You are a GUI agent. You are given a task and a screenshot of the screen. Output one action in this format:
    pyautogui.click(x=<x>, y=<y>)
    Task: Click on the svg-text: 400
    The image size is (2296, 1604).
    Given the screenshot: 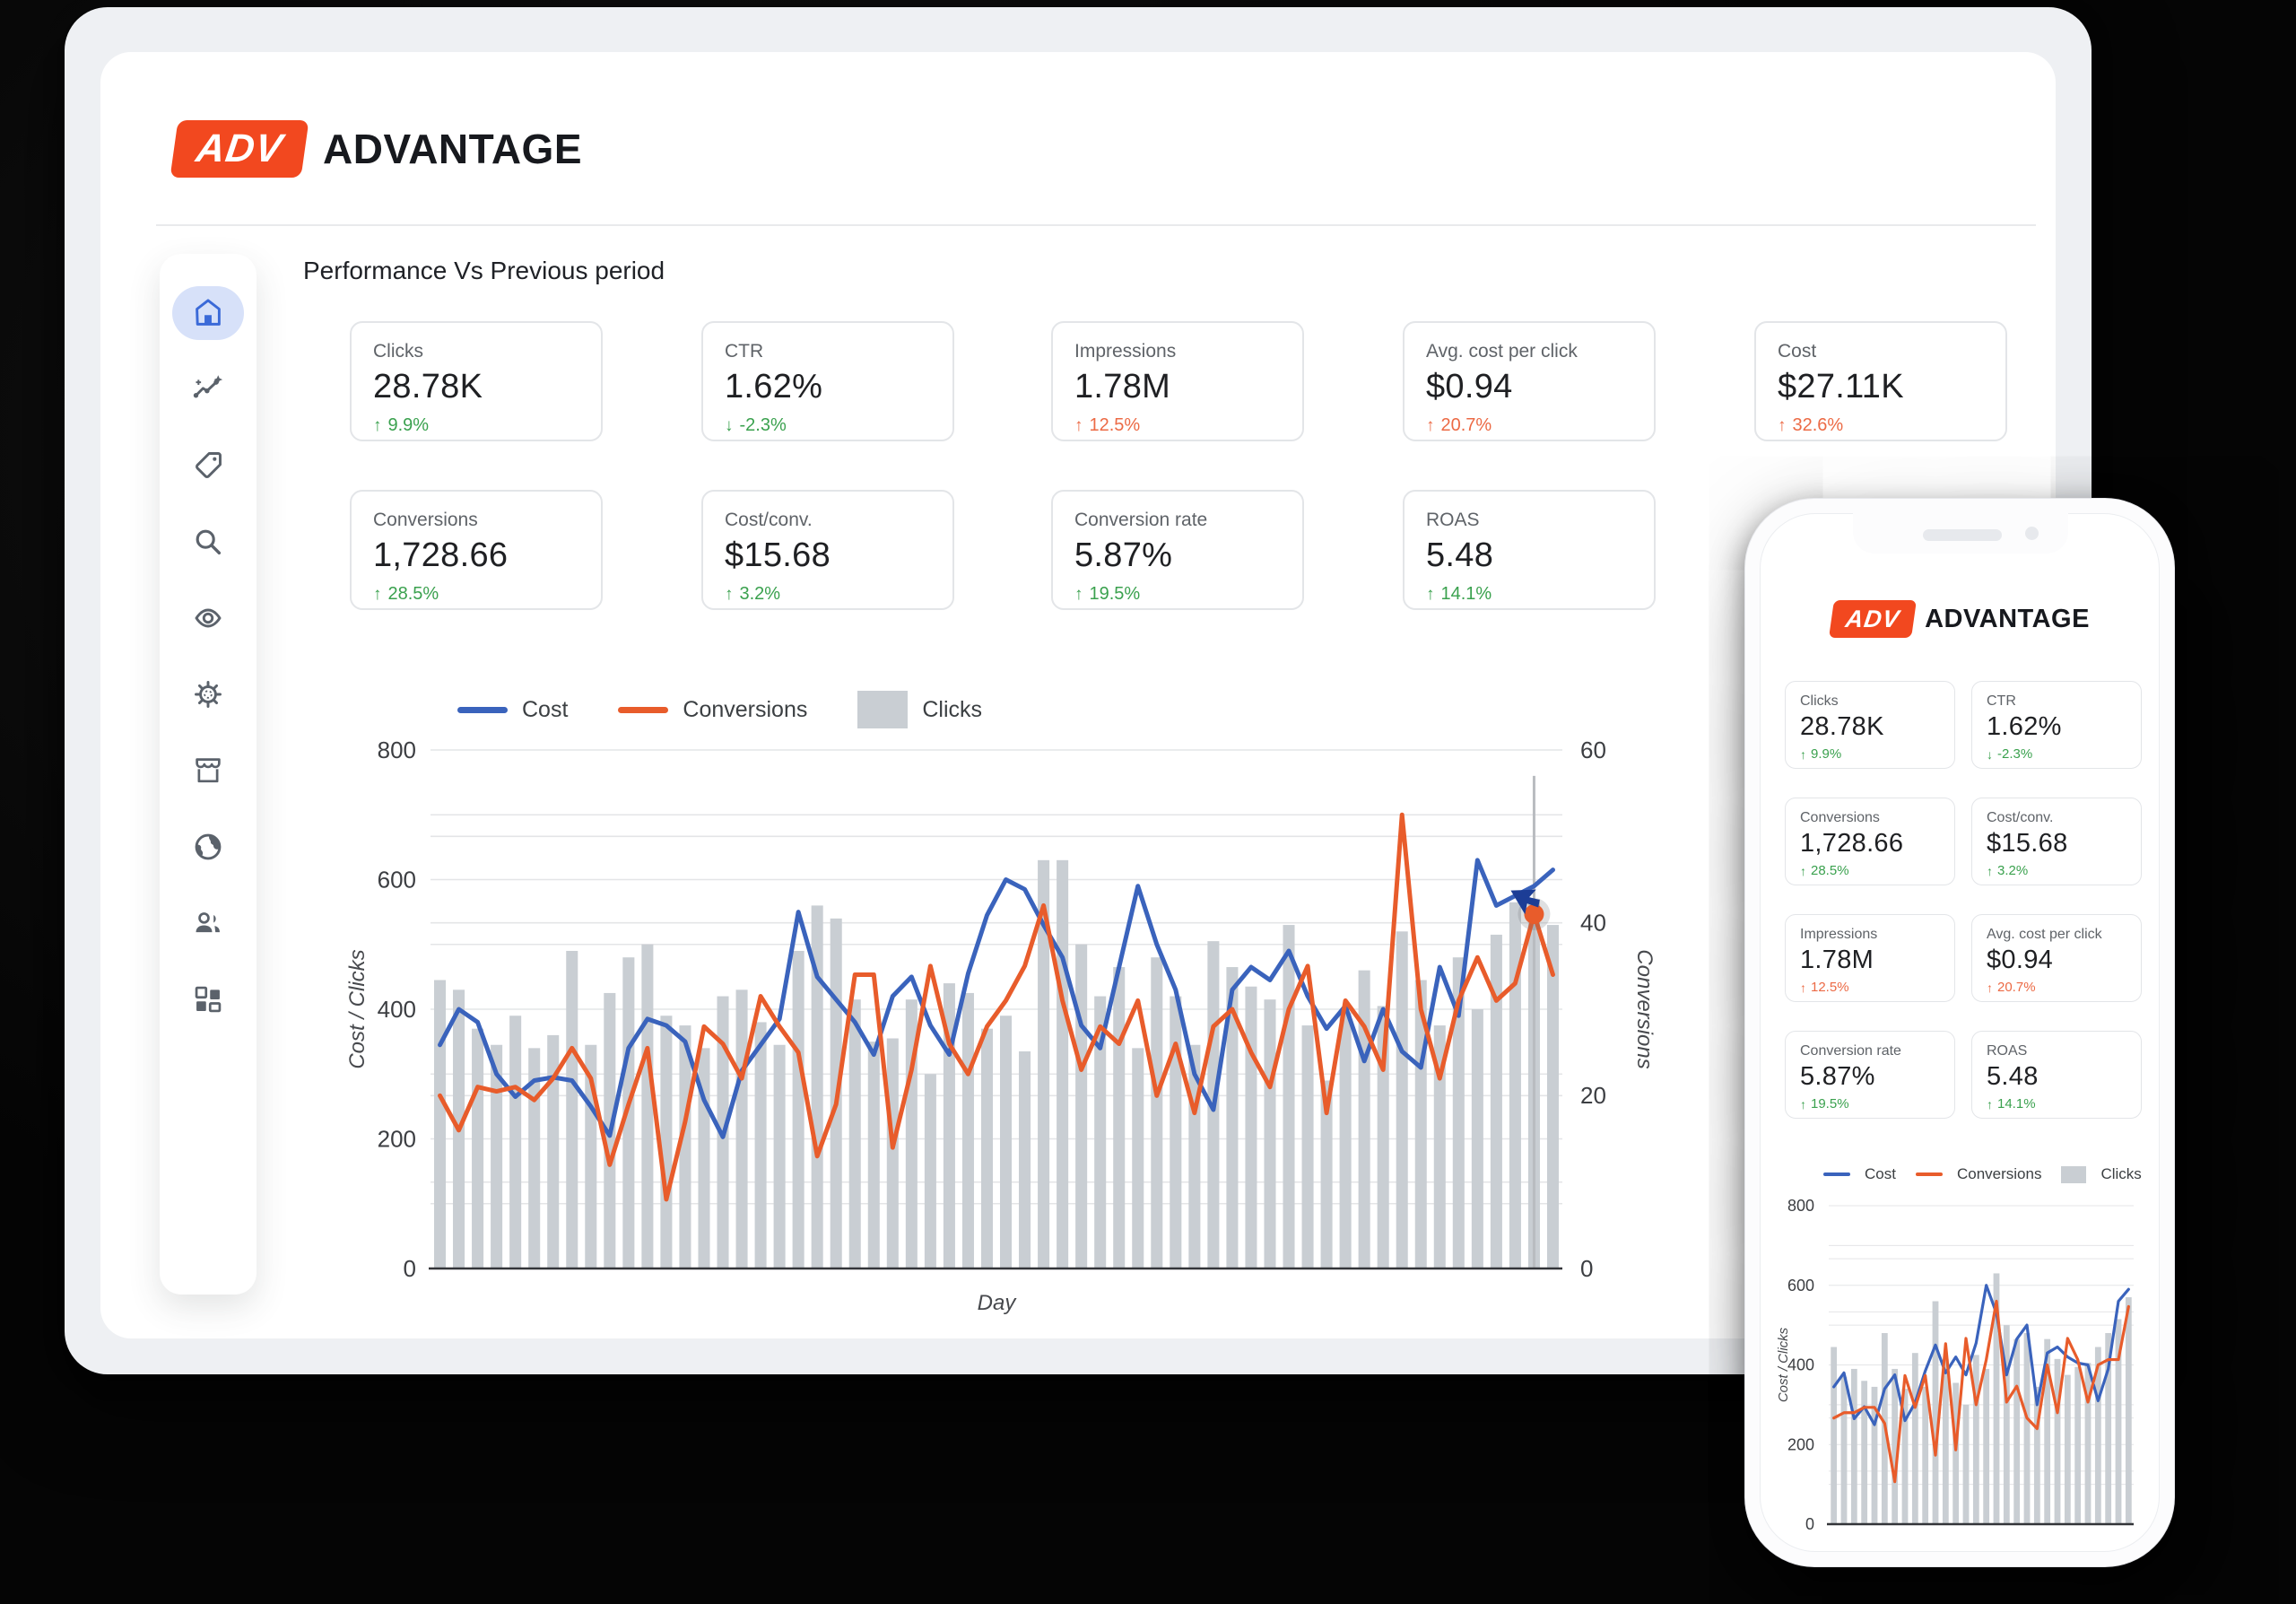 What is the action you would take?
    pyautogui.click(x=397, y=1009)
    